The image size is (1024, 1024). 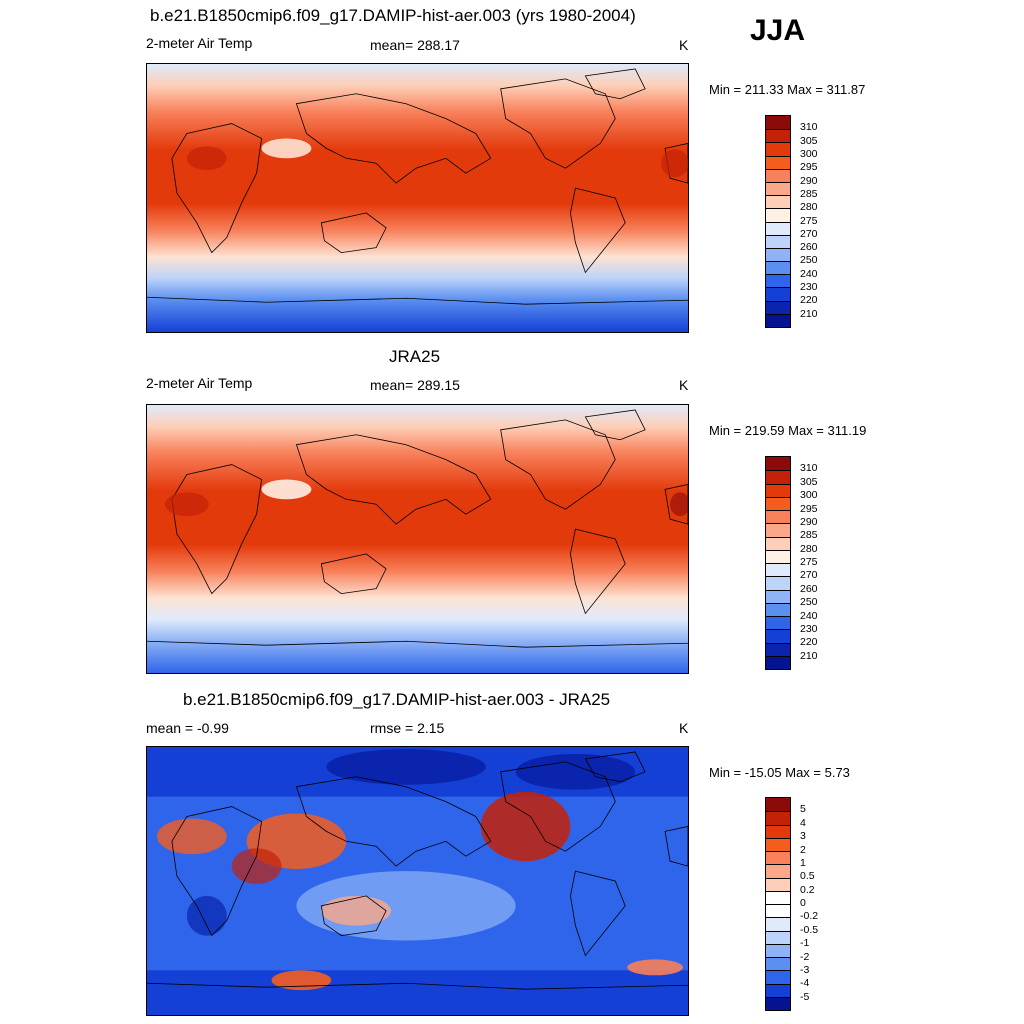 What do you see at coordinates (778, 30) in the screenshot?
I see `season-label: JJA` at bounding box center [778, 30].